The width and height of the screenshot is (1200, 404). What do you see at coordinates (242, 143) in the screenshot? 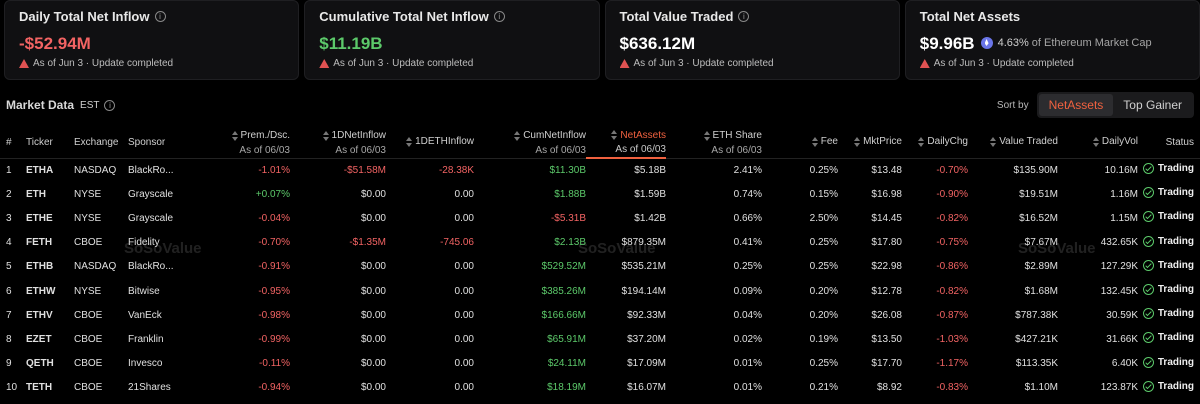
I see `col-prem-dsc: Prem./Dsc. As of 06/03` at bounding box center [242, 143].